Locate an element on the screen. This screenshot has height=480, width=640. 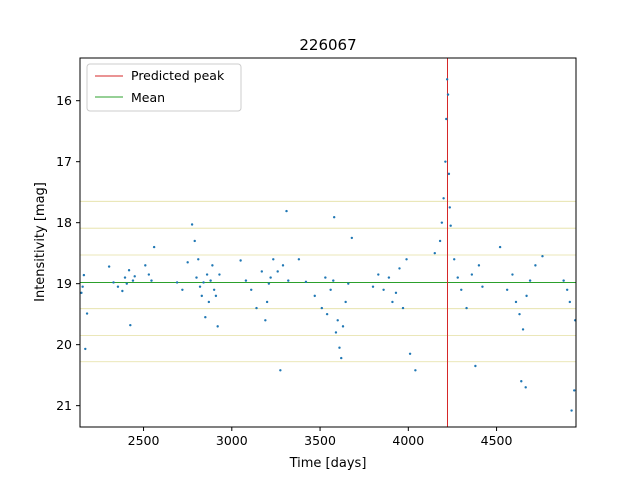
x-tick-label: 3500 is located at coordinates (320, 440).